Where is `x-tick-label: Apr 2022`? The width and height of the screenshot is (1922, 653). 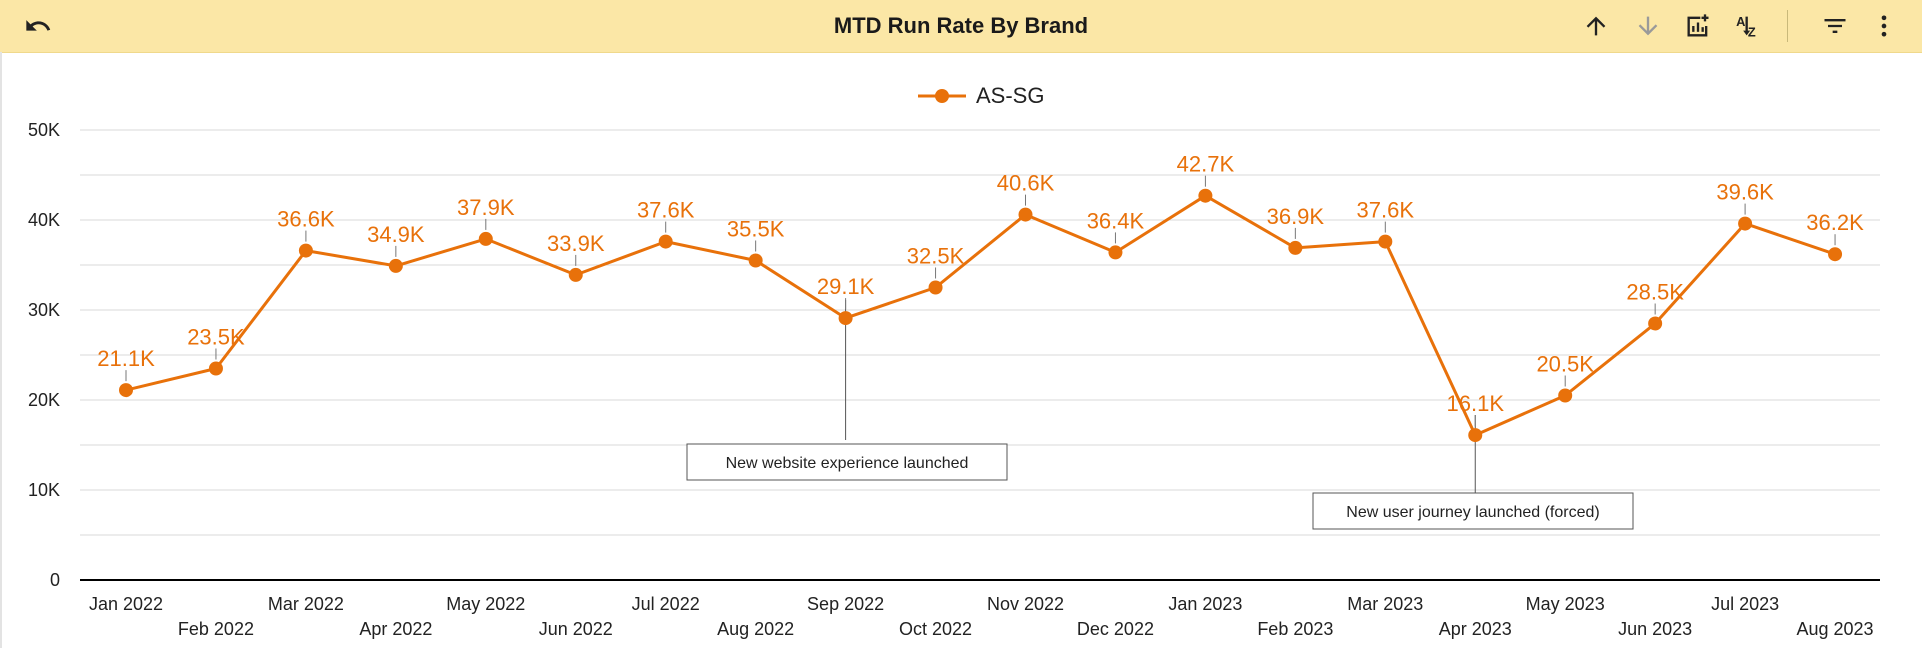 x-tick-label: Apr 2022 is located at coordinates (395, 629).